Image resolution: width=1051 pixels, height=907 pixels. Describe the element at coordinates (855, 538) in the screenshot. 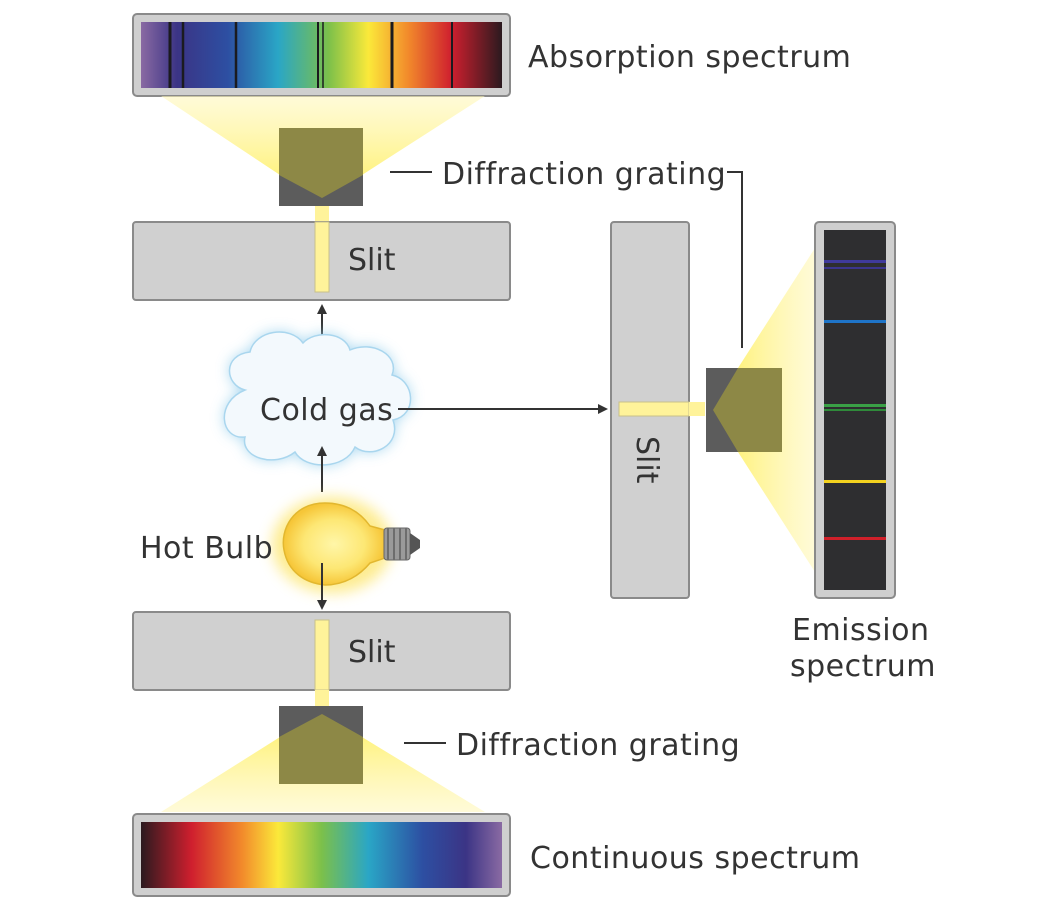

I see `emission-line-red` at that location.